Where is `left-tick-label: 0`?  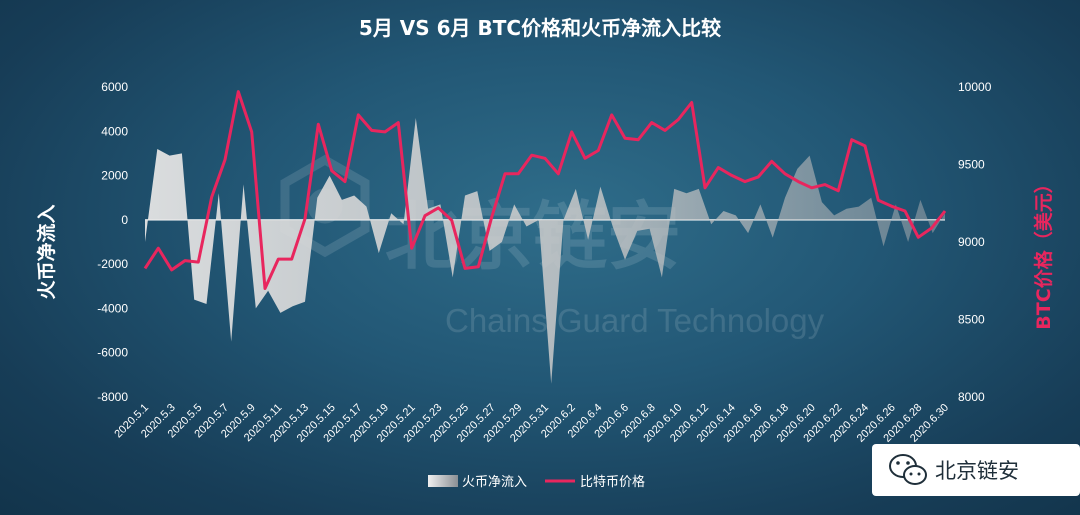
left-tick-label: 0 is located at coordinates (124, 220).